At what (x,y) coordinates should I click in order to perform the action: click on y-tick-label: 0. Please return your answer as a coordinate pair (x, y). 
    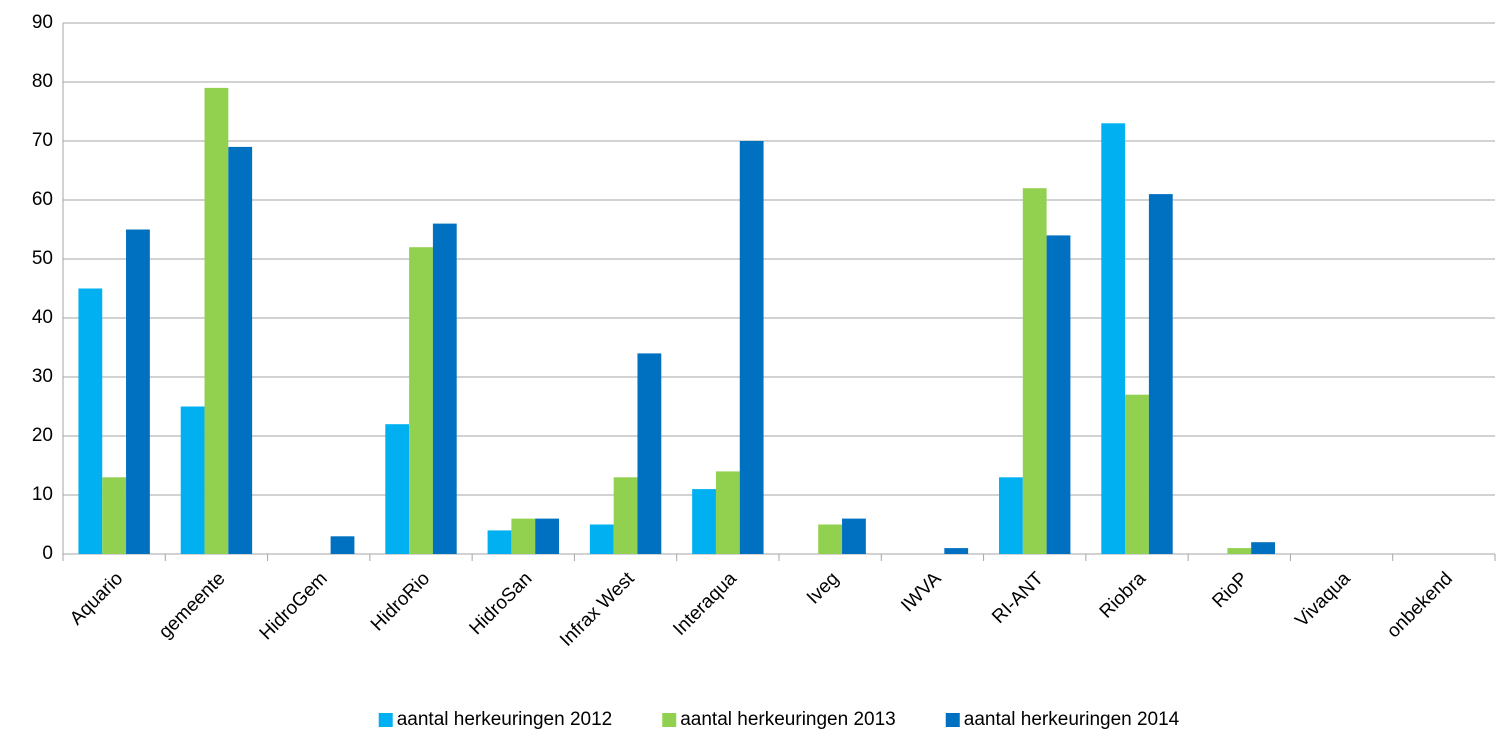
    Looking at the image, I should click on (47, 553).